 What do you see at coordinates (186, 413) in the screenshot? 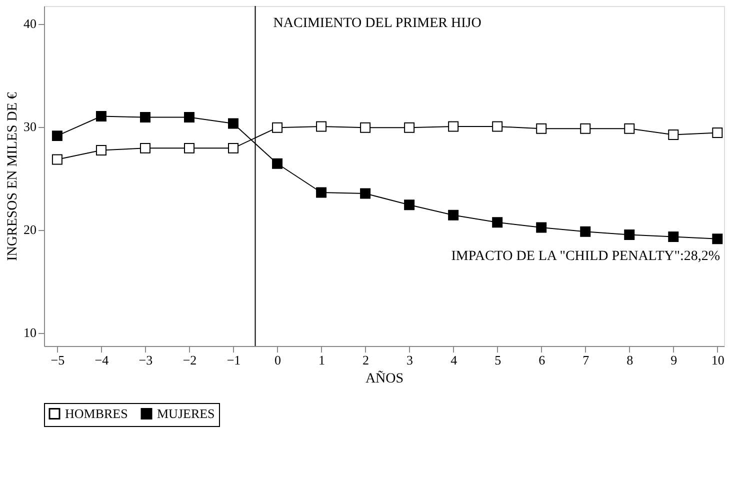
I see `legend-label: MUJERES` at bounding box center [186, 413].